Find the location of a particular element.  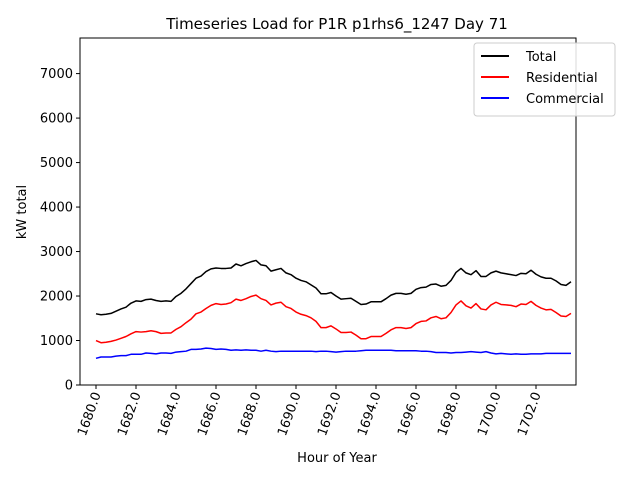

x-tick-label: 1702.0 is located at coordinates (530, 414).